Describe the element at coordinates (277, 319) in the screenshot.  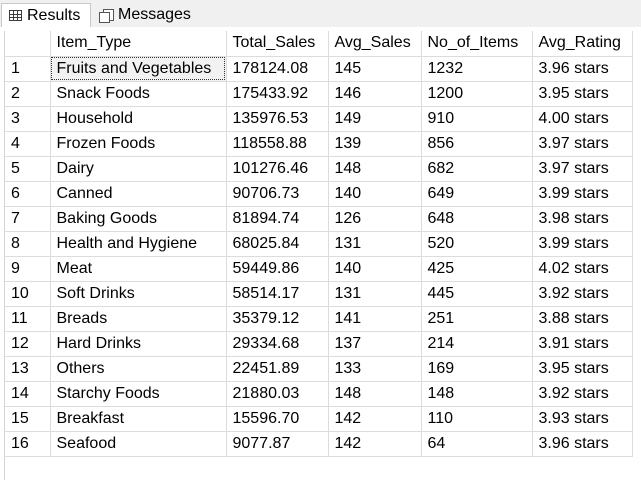
I see `total-sales-cell: 35379.12` at that location.